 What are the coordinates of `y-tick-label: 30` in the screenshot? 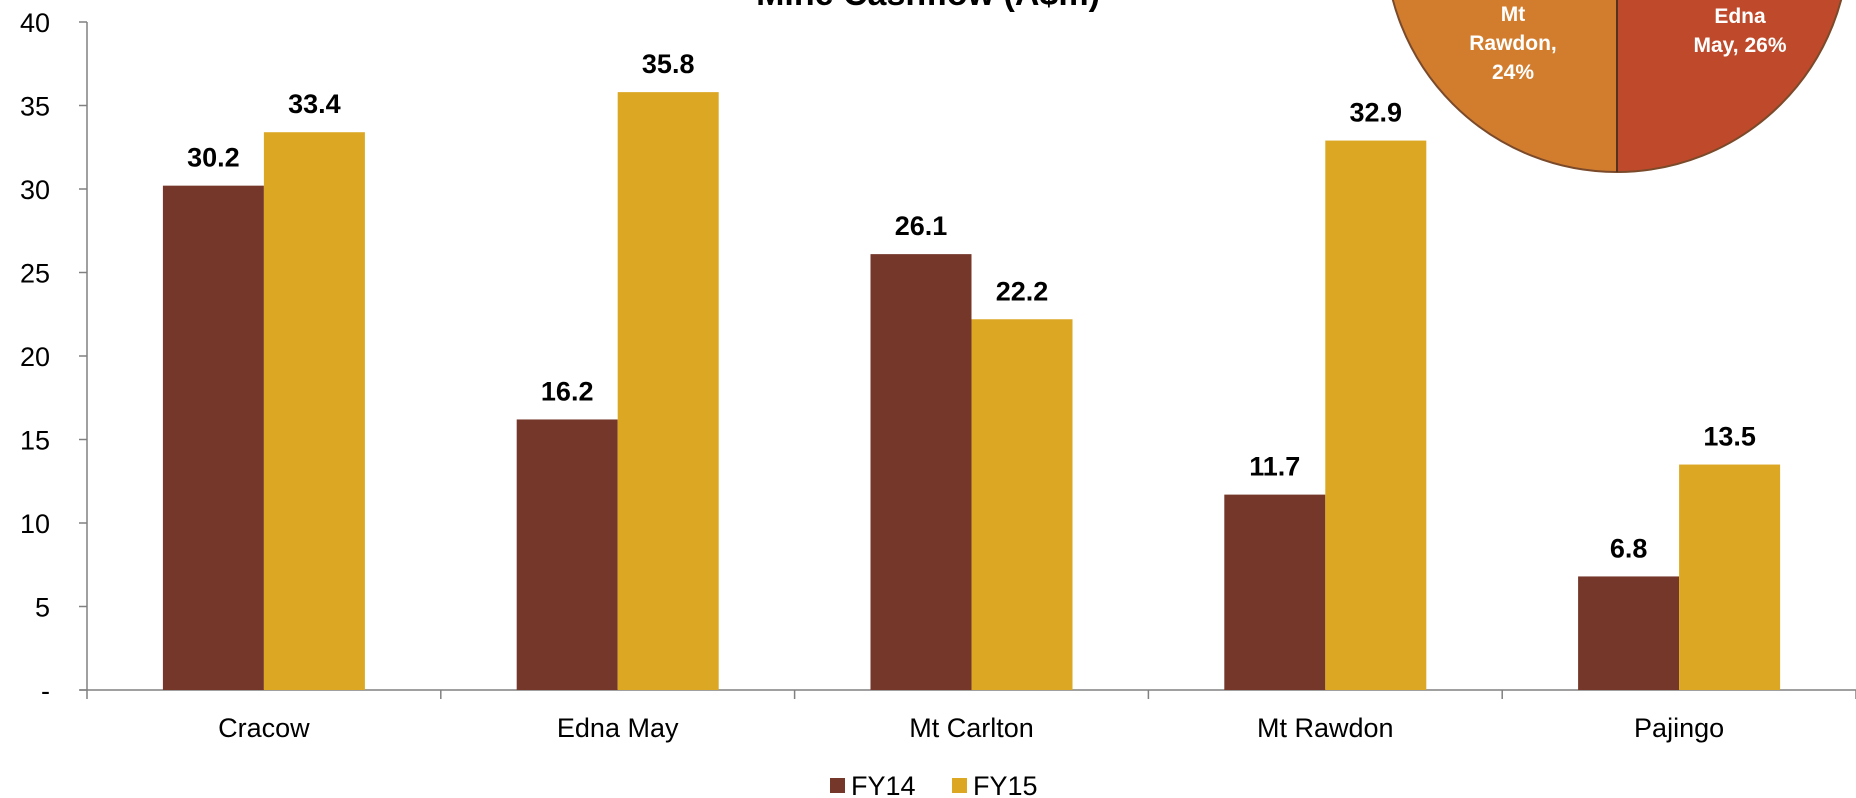 It's located at (35, 190).